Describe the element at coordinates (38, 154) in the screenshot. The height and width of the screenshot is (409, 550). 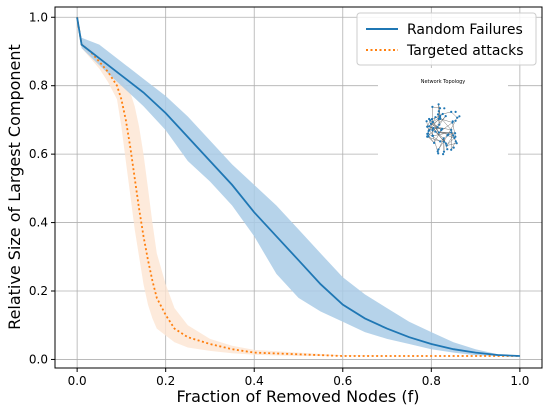
I see `y-tick-label: 0.6` at that location.